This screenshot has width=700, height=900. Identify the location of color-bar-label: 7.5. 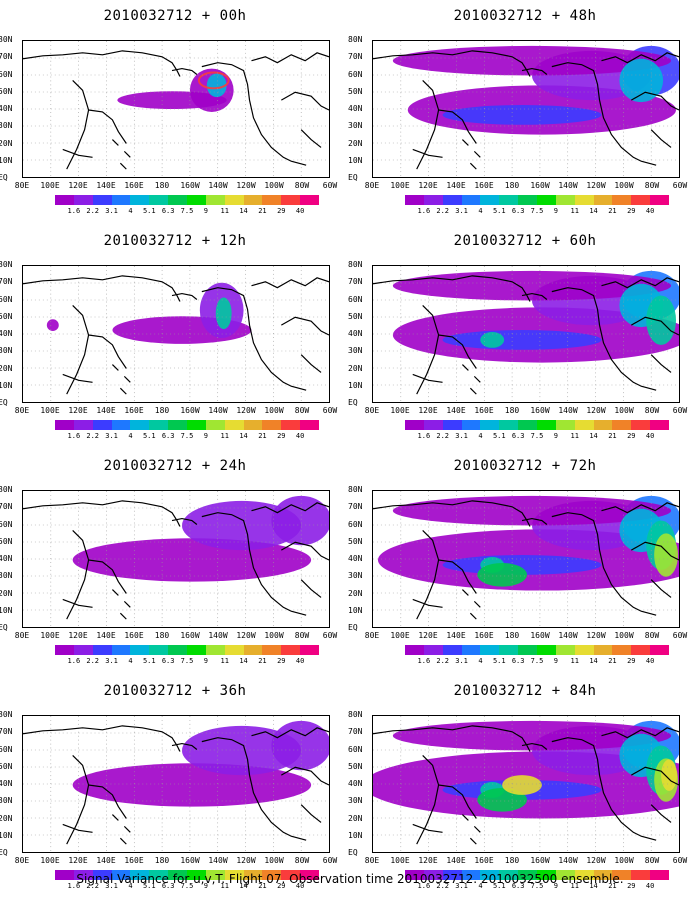
(537, 661).